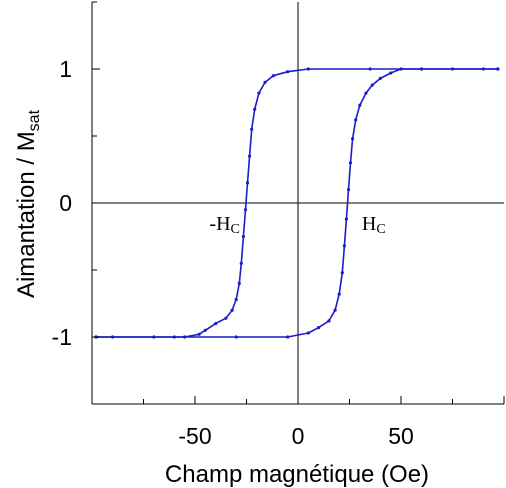 This screenshot has width=506, height=488. I want to click on x-axis-title: Champ magnétique (Oe), so click(297, 474).